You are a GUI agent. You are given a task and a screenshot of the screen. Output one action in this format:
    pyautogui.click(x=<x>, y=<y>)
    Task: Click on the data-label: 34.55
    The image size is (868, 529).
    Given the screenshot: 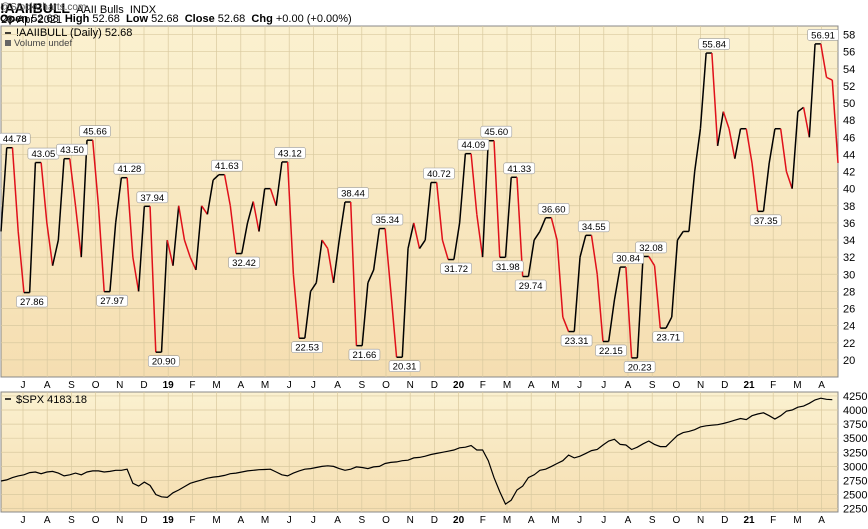 What is the action you would take?
    pyautogui.click(x=594, y=227)
    